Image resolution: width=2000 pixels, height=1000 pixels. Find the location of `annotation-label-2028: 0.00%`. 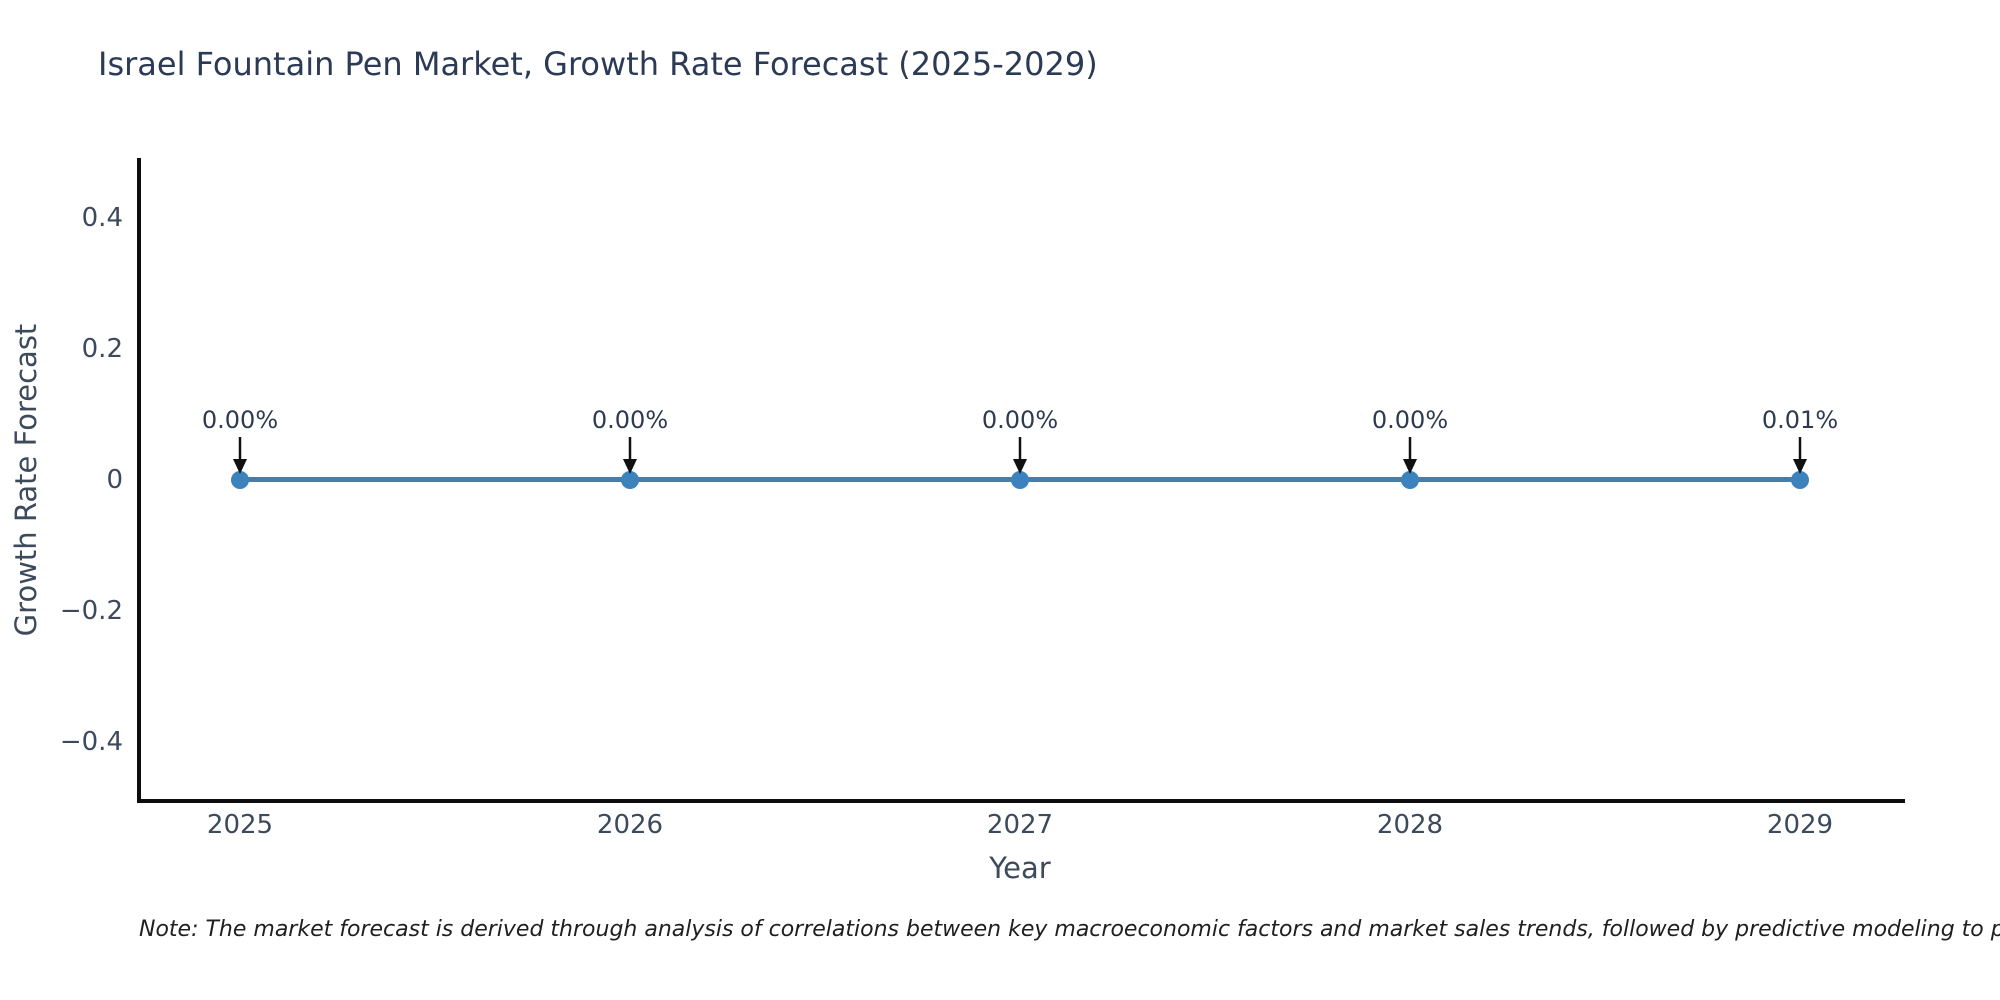

annotation-label-2028: 0.00% is located at coordinates (1410, 420).